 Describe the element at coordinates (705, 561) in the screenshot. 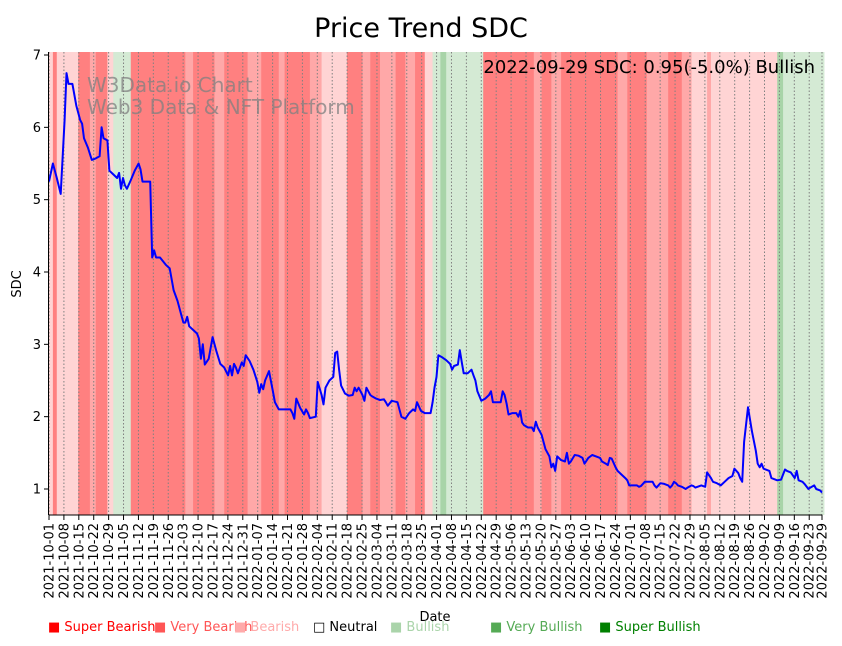

I see `x-tick-label: 2022-08-05` at that location.